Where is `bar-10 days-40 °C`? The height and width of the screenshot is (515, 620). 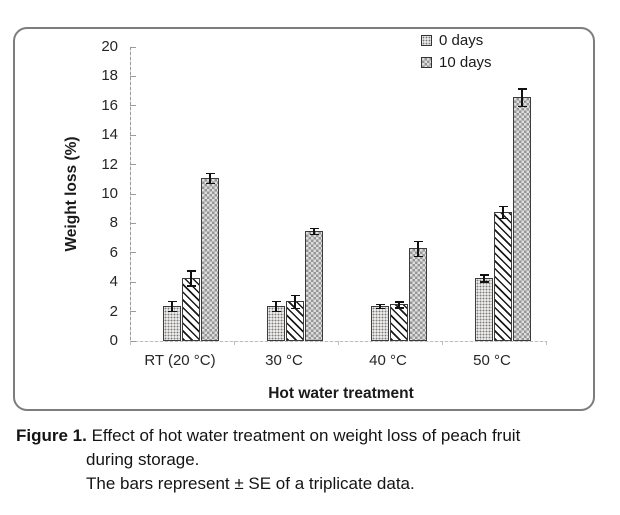 bar-10 days-40 °C is located at coordinates (418, 294).